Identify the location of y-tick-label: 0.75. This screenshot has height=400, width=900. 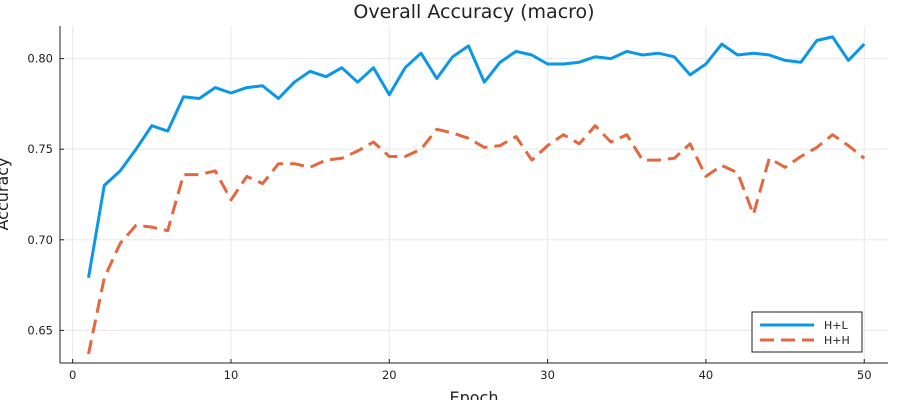
(40, 149).